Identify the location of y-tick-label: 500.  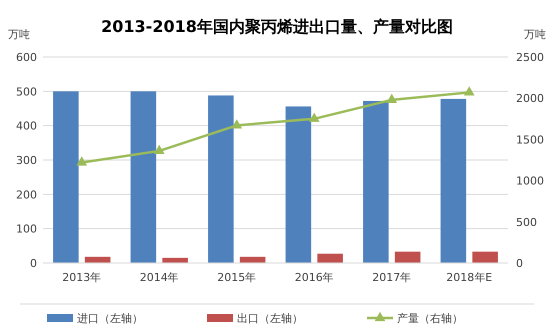
(26, 91).